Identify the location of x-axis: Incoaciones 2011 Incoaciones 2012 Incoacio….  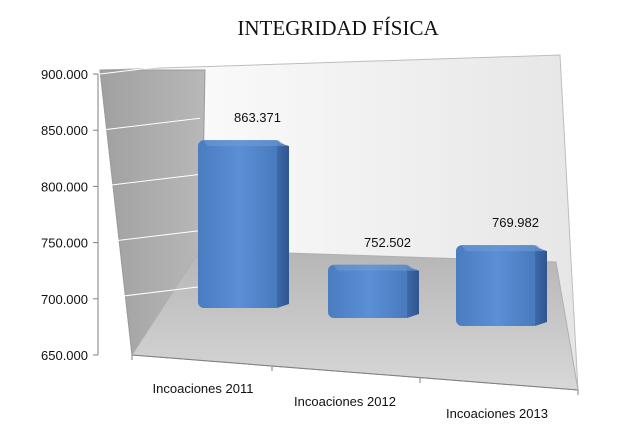
(355, 387).